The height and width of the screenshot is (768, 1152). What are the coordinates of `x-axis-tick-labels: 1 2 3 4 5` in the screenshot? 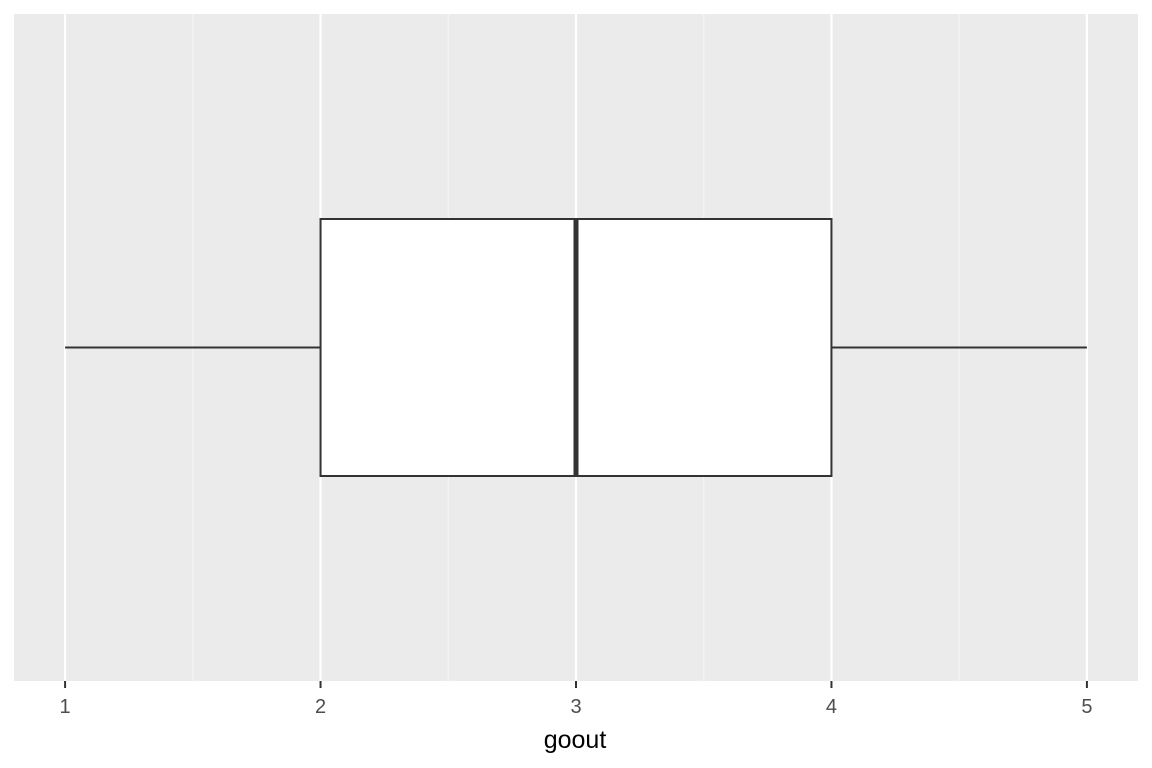 It's located at (576, 707).